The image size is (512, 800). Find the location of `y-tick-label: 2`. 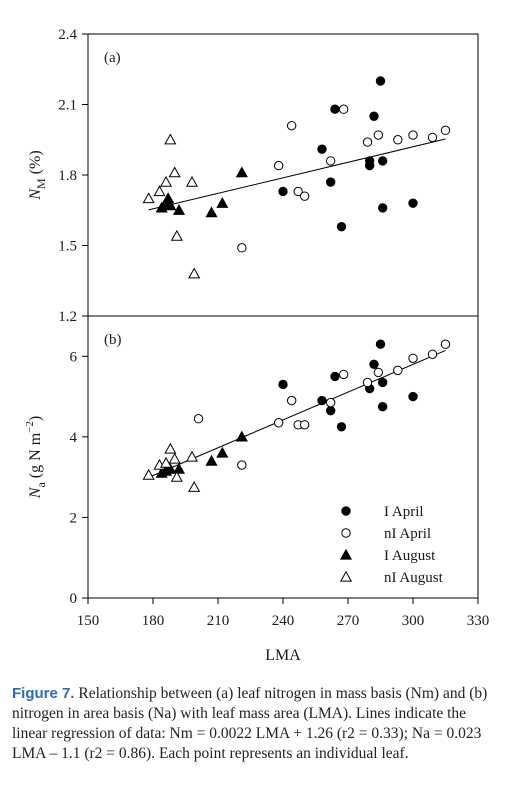

y-tick-label: 2 is located at coordinates (74, 518).